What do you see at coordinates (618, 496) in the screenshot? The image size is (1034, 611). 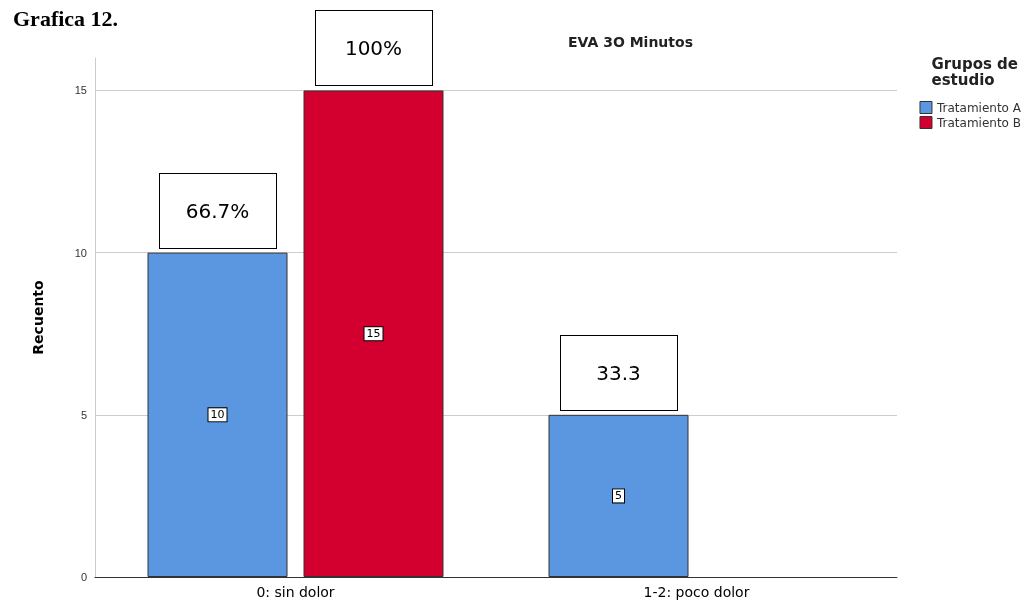 I see `data-label: 5` at bounding box center [618, 496].